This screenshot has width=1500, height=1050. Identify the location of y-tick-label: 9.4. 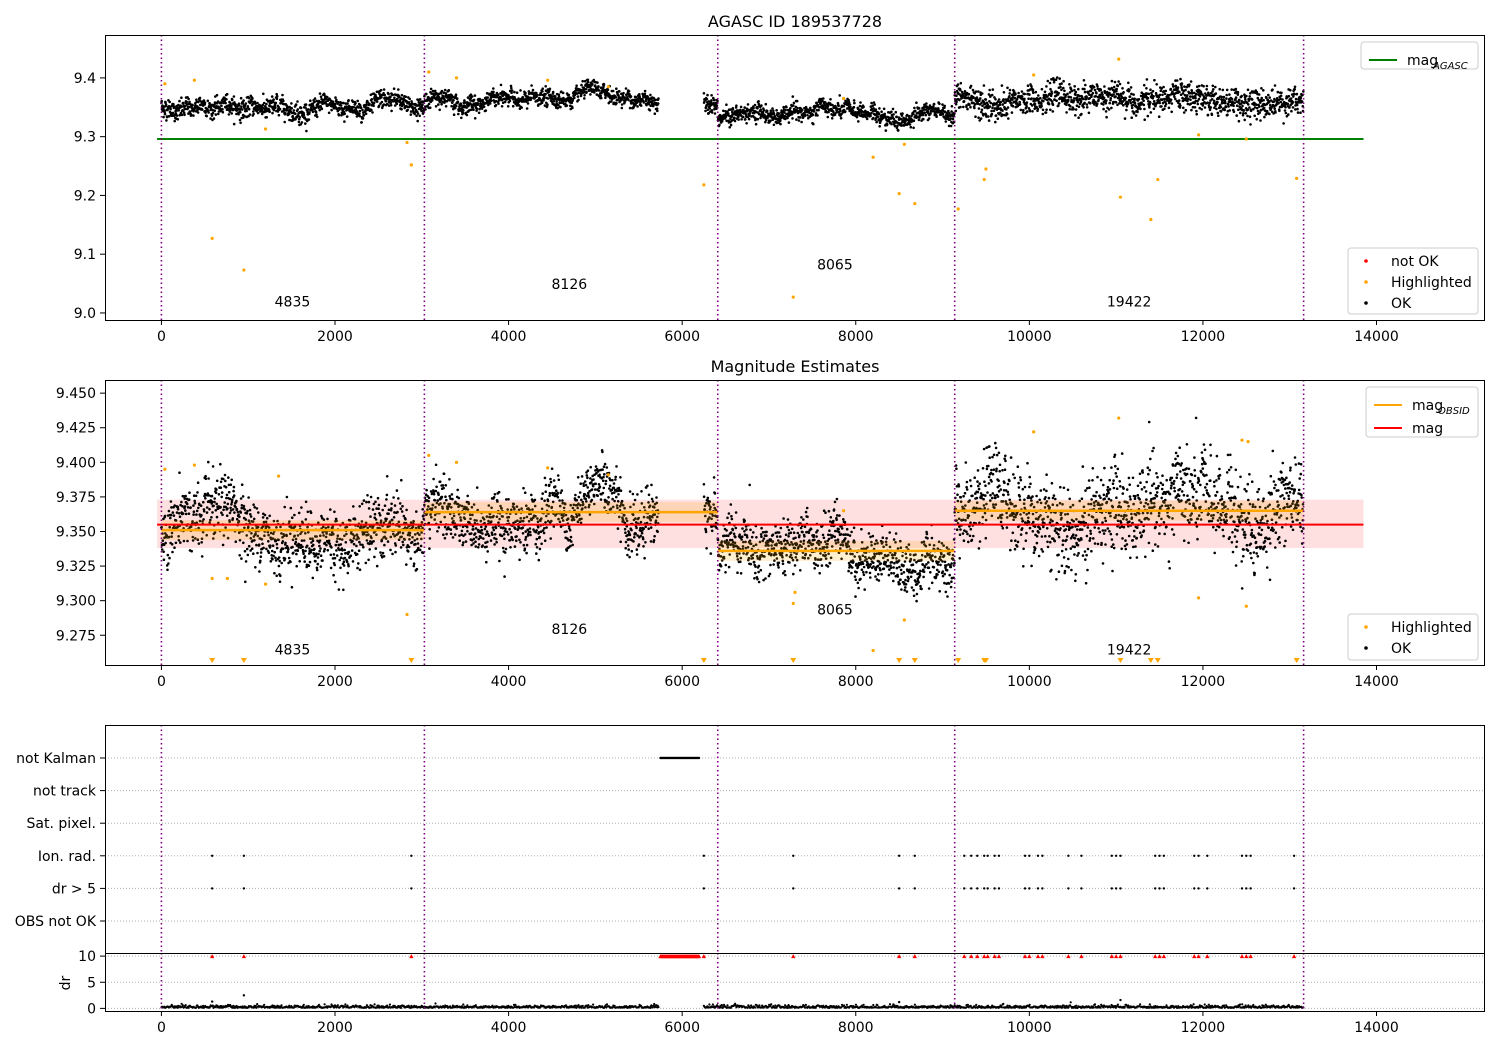
(85, 79).